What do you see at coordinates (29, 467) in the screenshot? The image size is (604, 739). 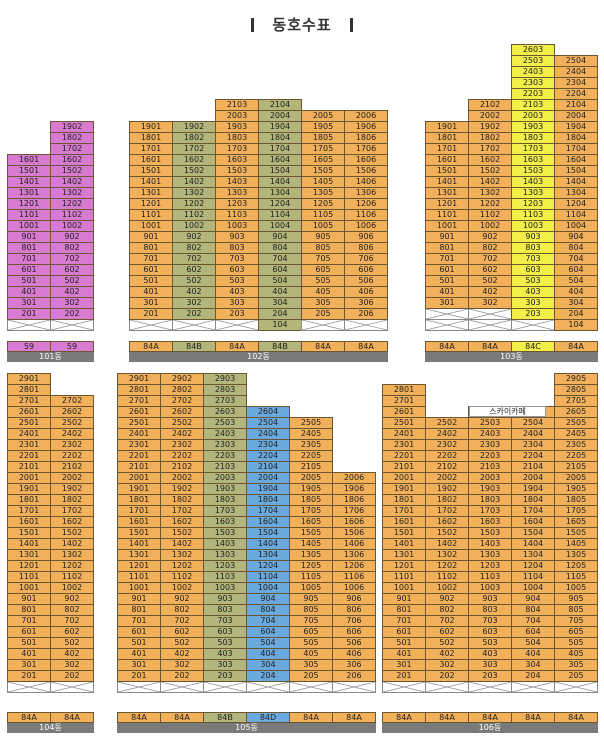 I see `unit-cell: 2101` at bounding box center [29, 467].